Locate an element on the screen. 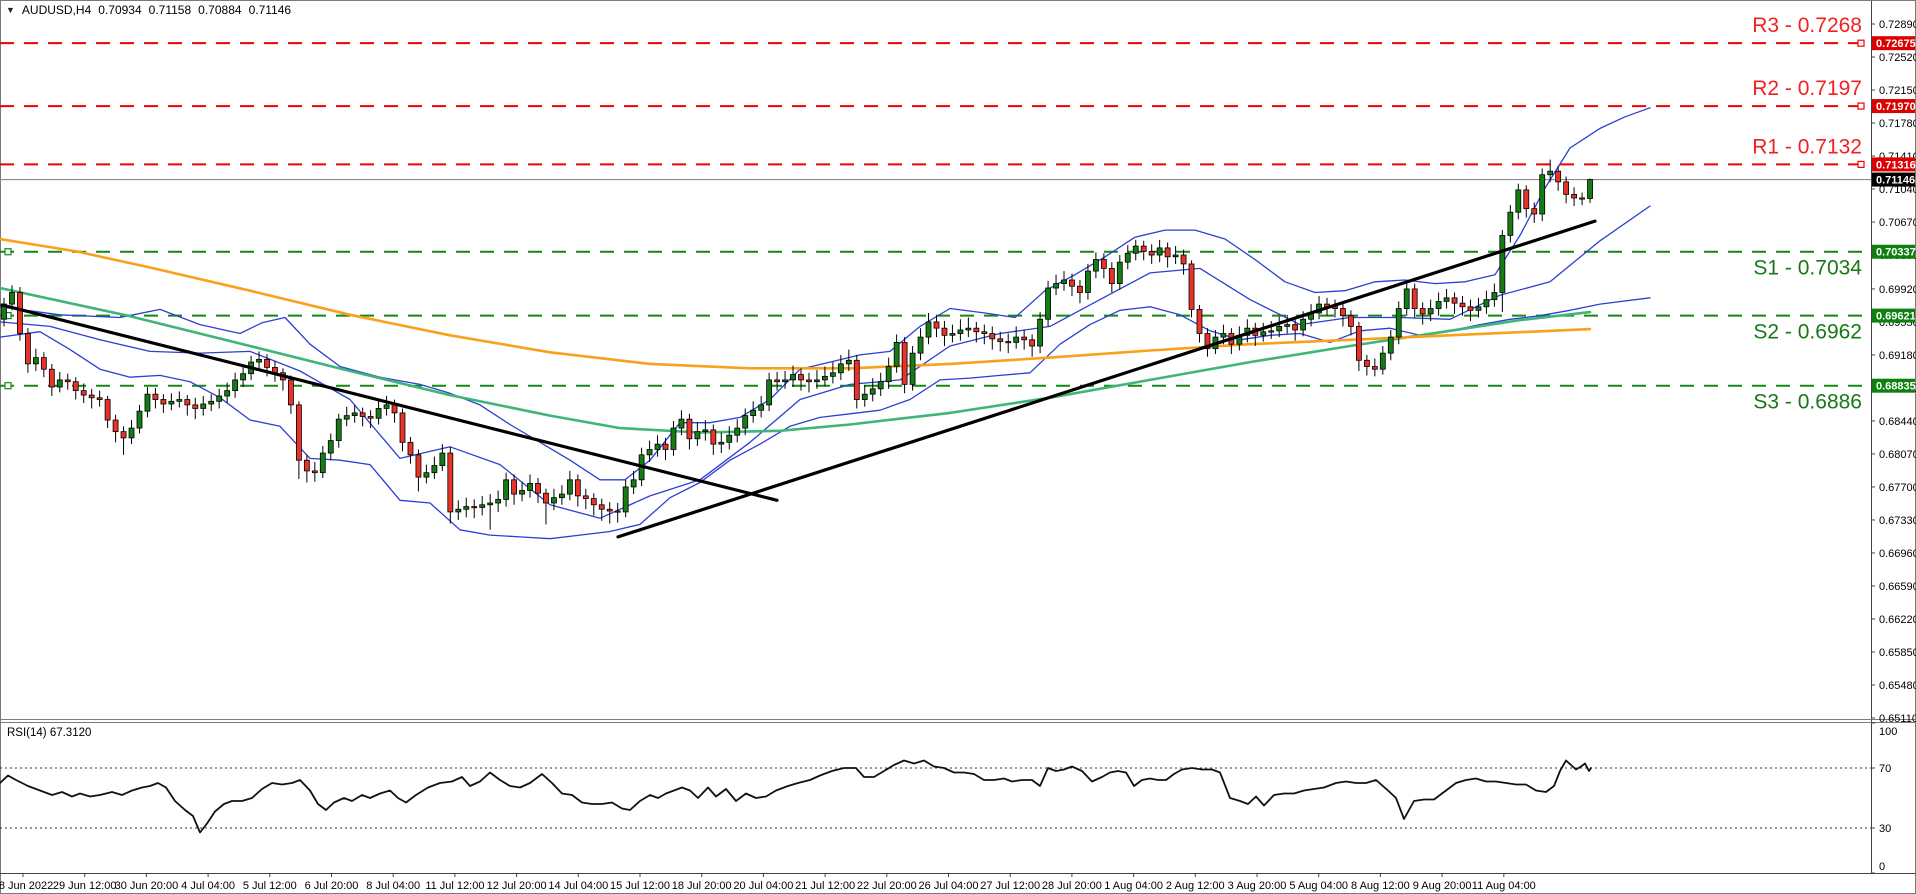  svg-text: 0.71146 is located at coordinates (1895, 181).